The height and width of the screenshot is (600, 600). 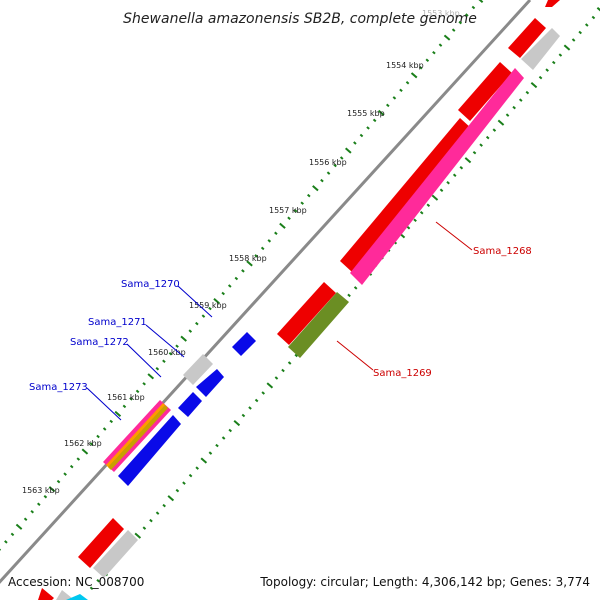 I want to click on ruler-label-1562: 1562 kbp, so click(x=83, y=443).